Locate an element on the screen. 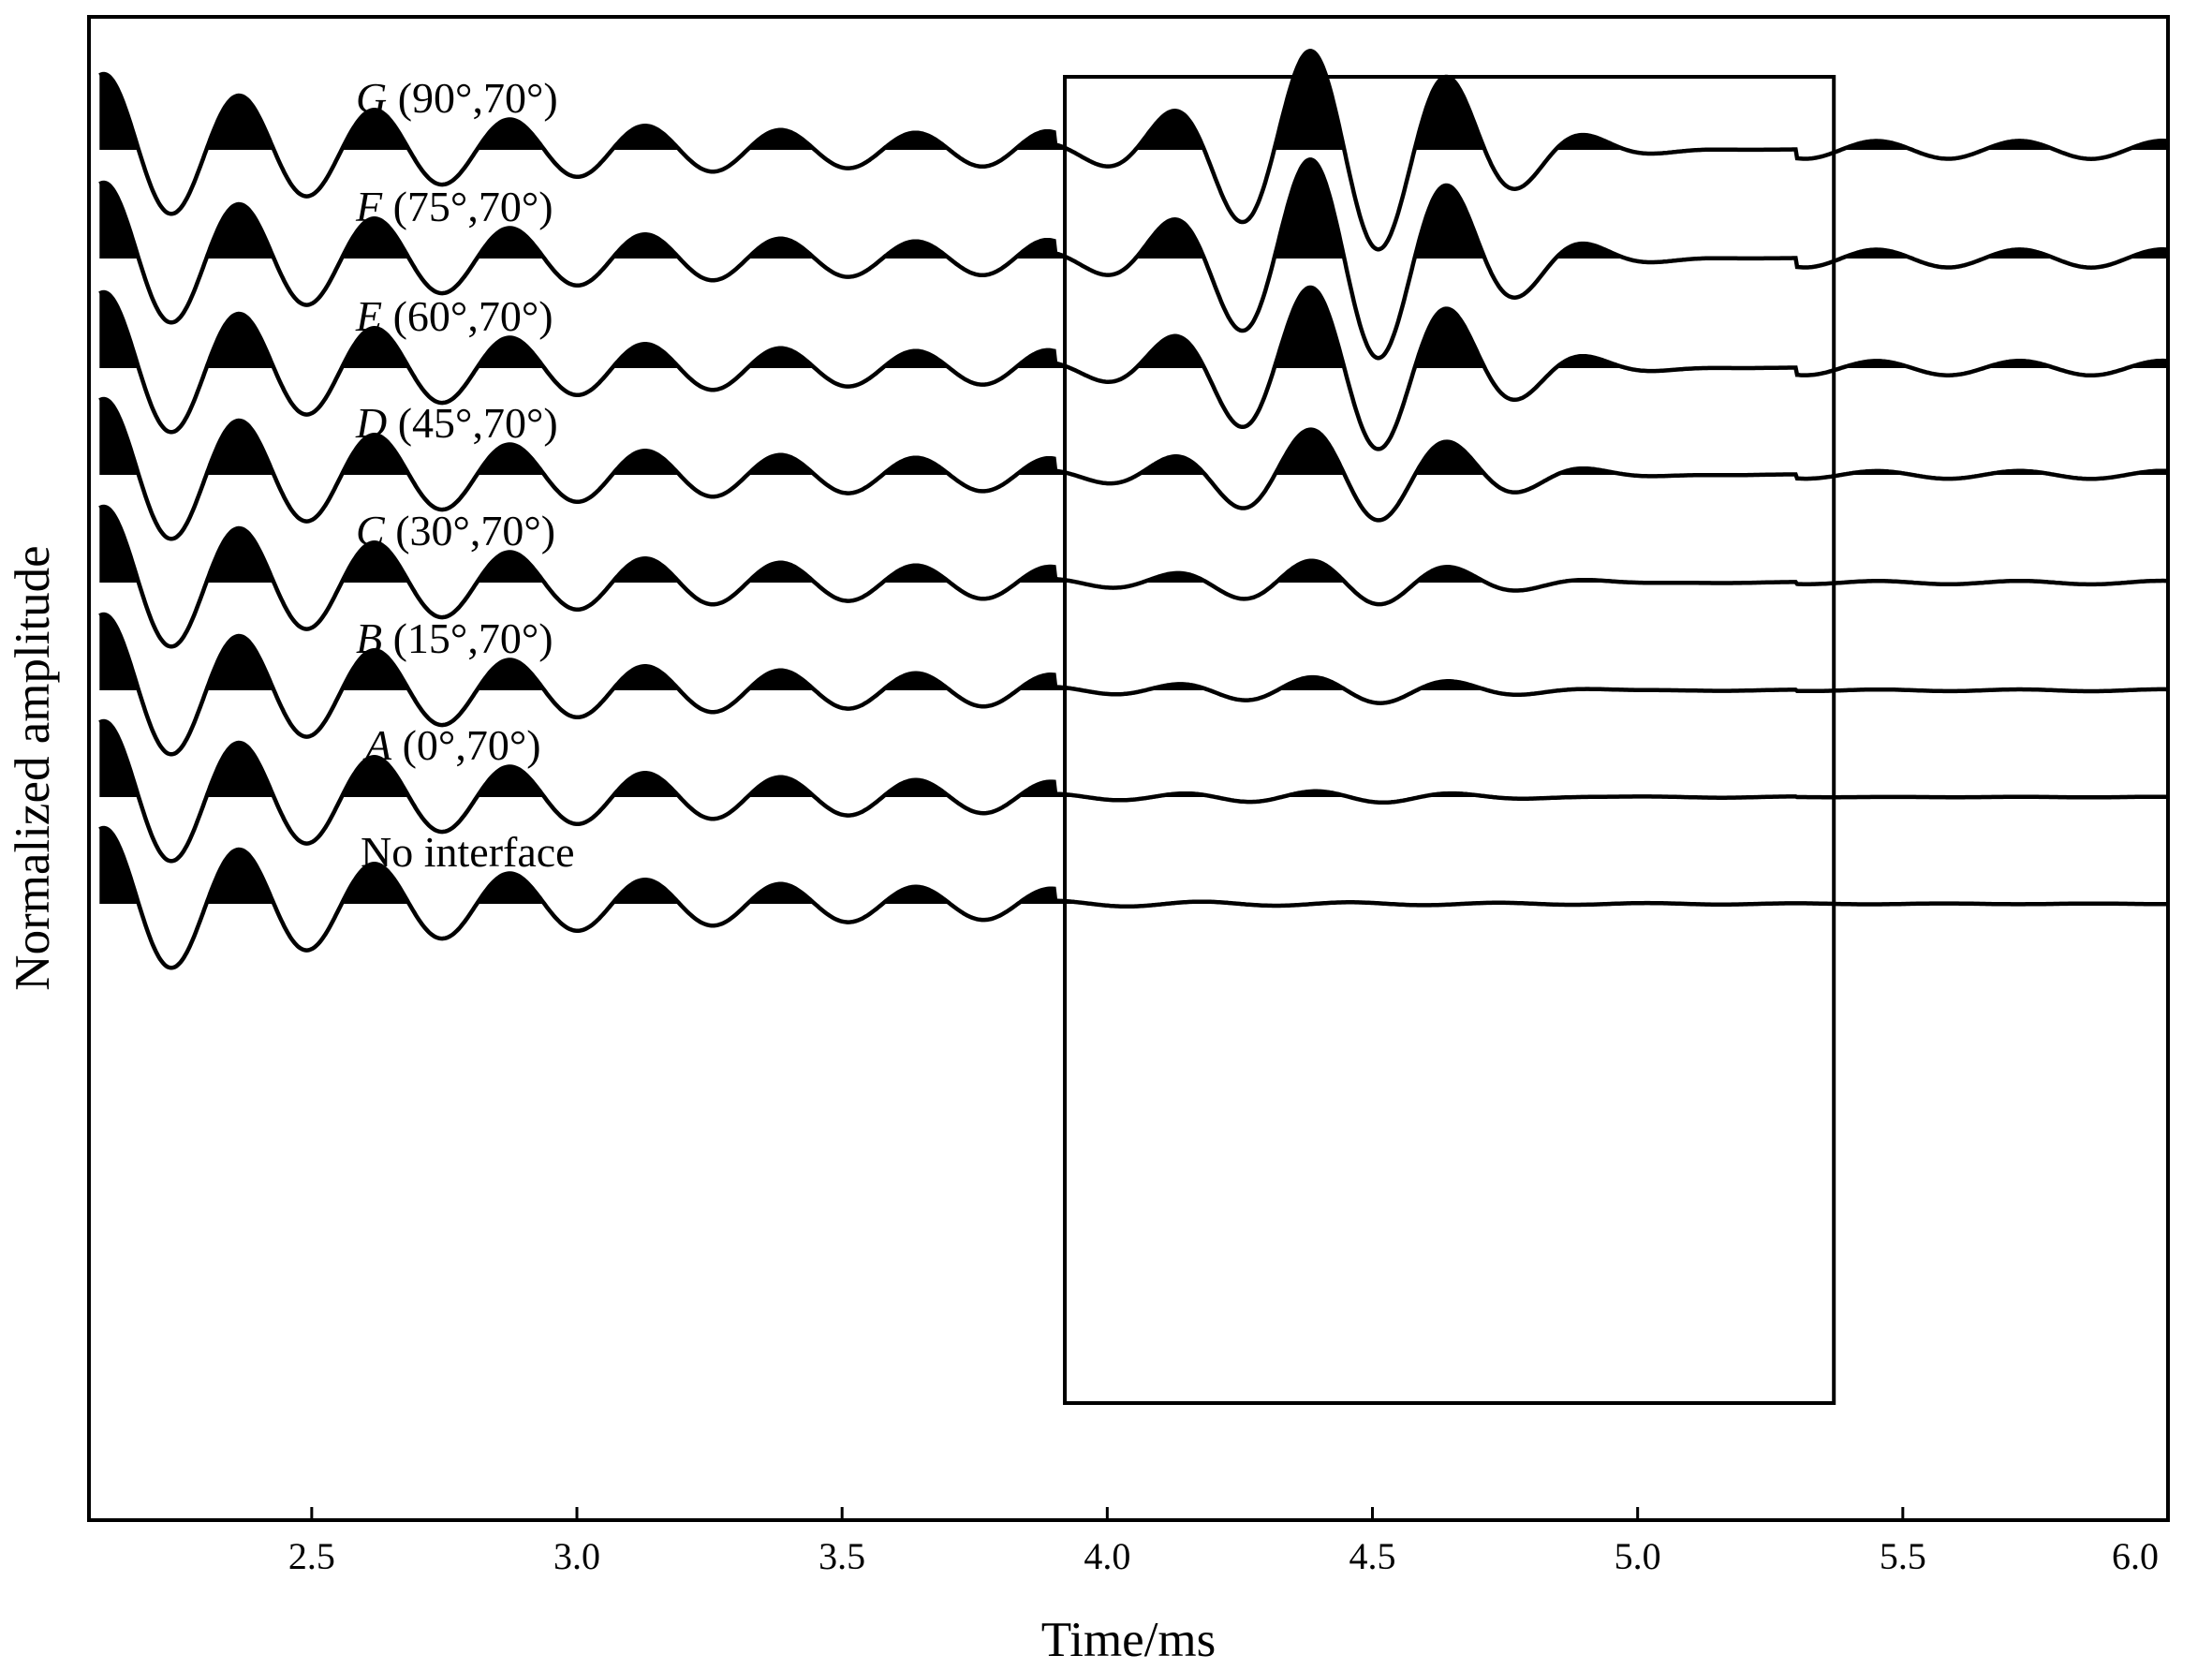 The height and width of the screenshot is (1670, 2212). x-tick-label: 4.0 is located at coordinates (1107, 1556).